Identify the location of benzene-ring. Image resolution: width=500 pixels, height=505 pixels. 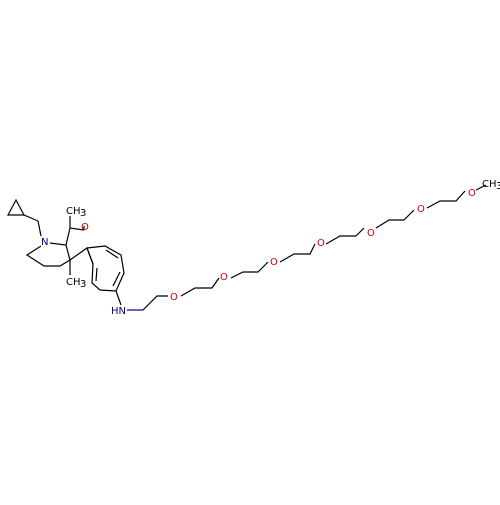
(105, 268).